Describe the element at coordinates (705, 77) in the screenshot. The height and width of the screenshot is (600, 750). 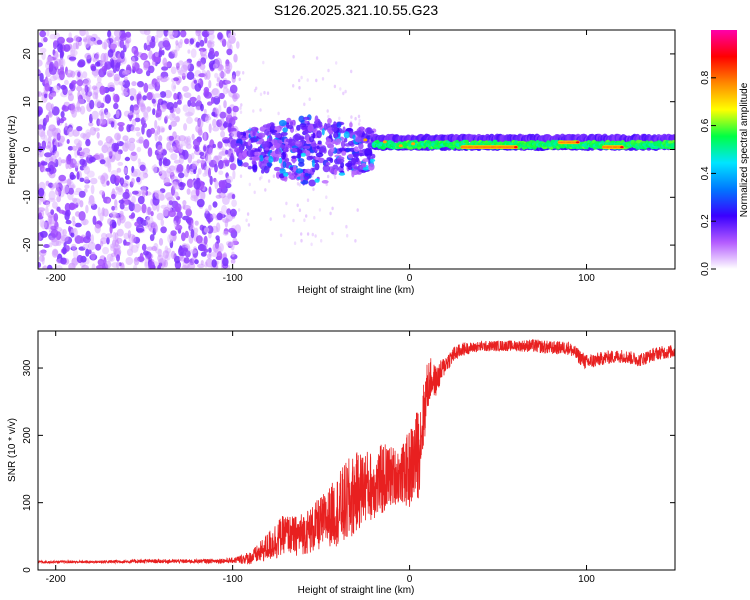
I see `colorbar-tick-label: 0.8` at that location.